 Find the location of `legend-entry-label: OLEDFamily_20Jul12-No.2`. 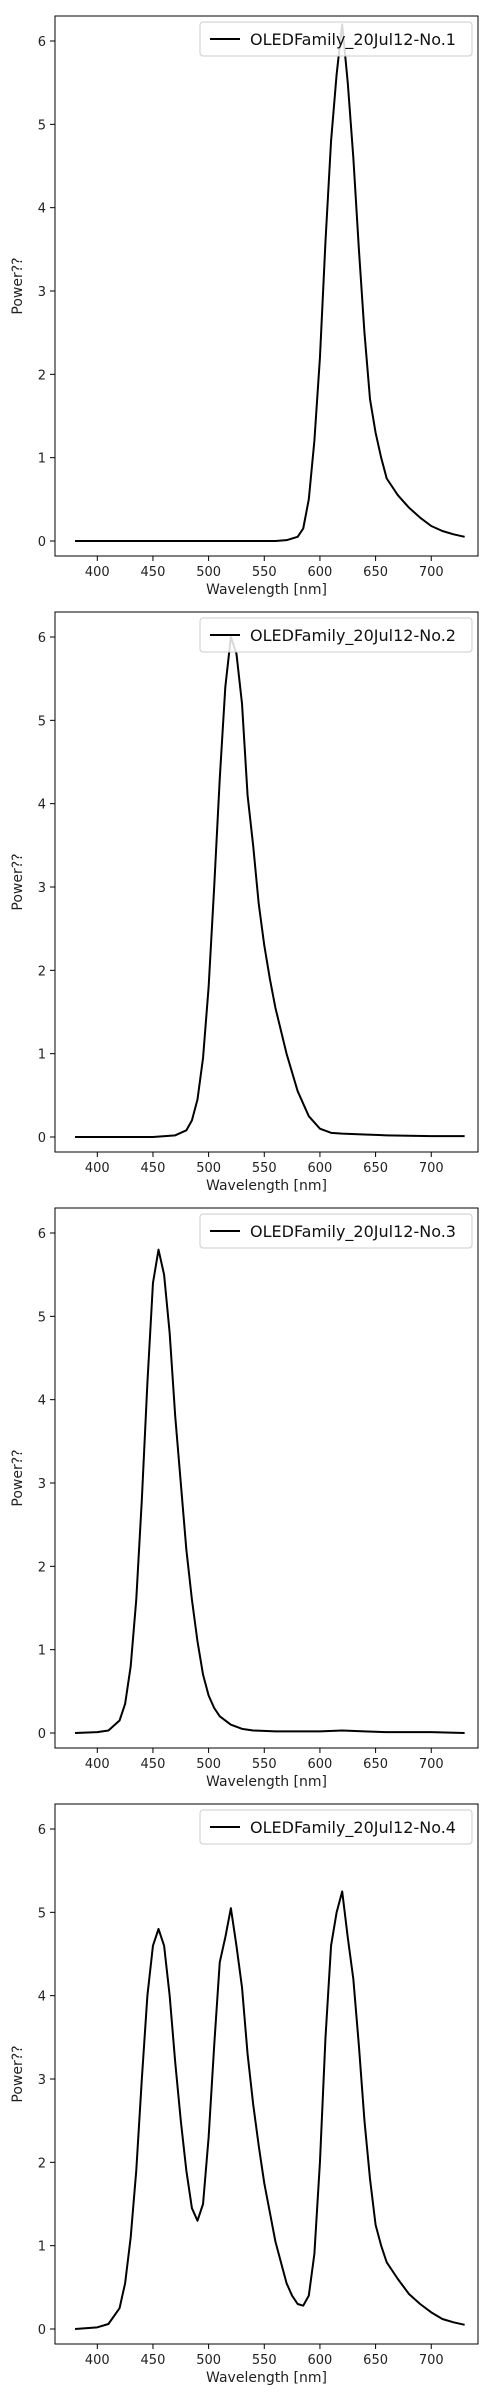

legend-entry-label: OLEDFamily_20Jul12-No.2 is located at coordinates (353, 636).